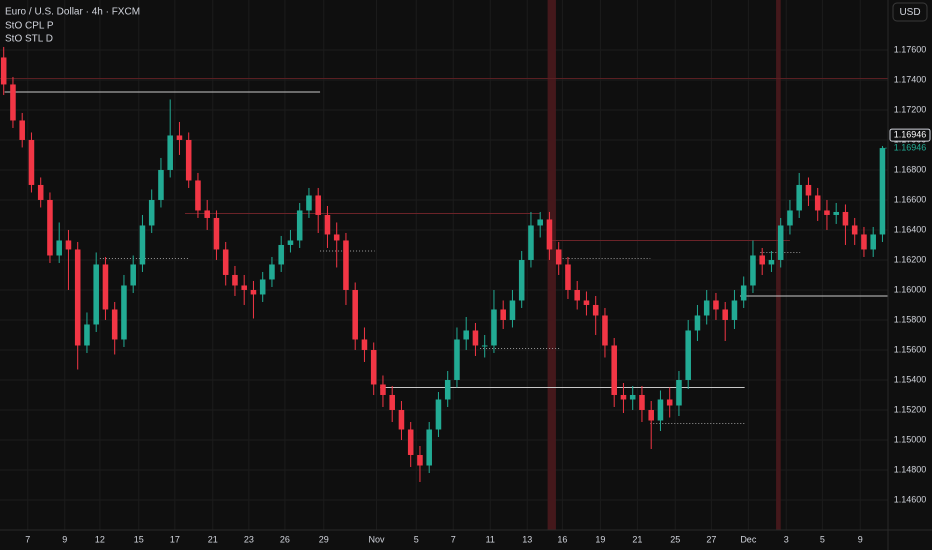 This screenshot has height=550, width=932. I want to click on y-tick-label: 1.16400, so click(910, 229).